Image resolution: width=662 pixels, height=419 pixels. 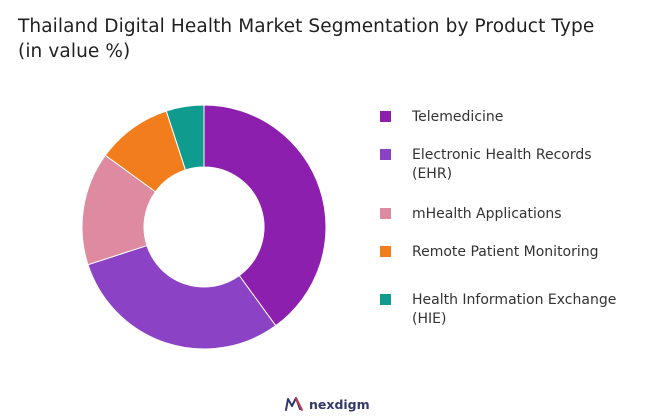 I want to click on legend-label: mHealth Applications, so click(x=487, y=214).